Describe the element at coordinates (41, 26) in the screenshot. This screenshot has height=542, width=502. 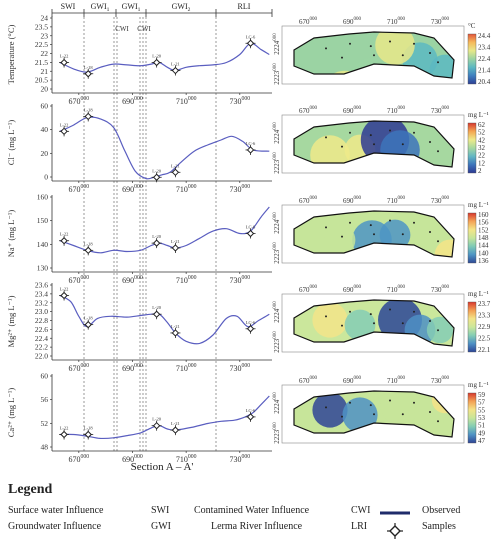
I see `y-tick-label: 23.5` at that location.